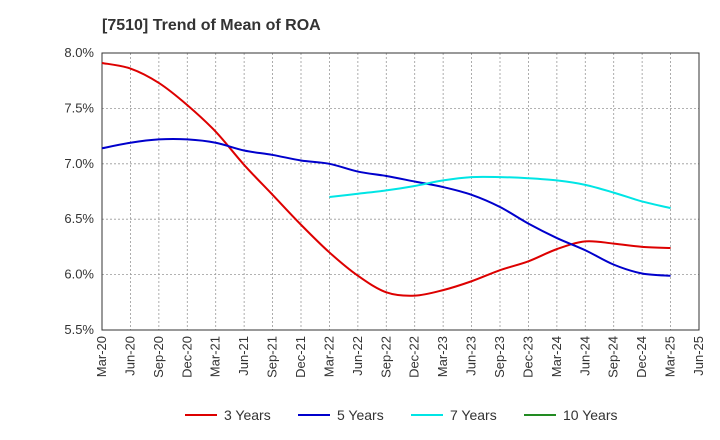  What do you see at coordinates (414, 357) in the screenshot?
I see `x-tick-label: Dec-22` at bounding box center [414, 357].